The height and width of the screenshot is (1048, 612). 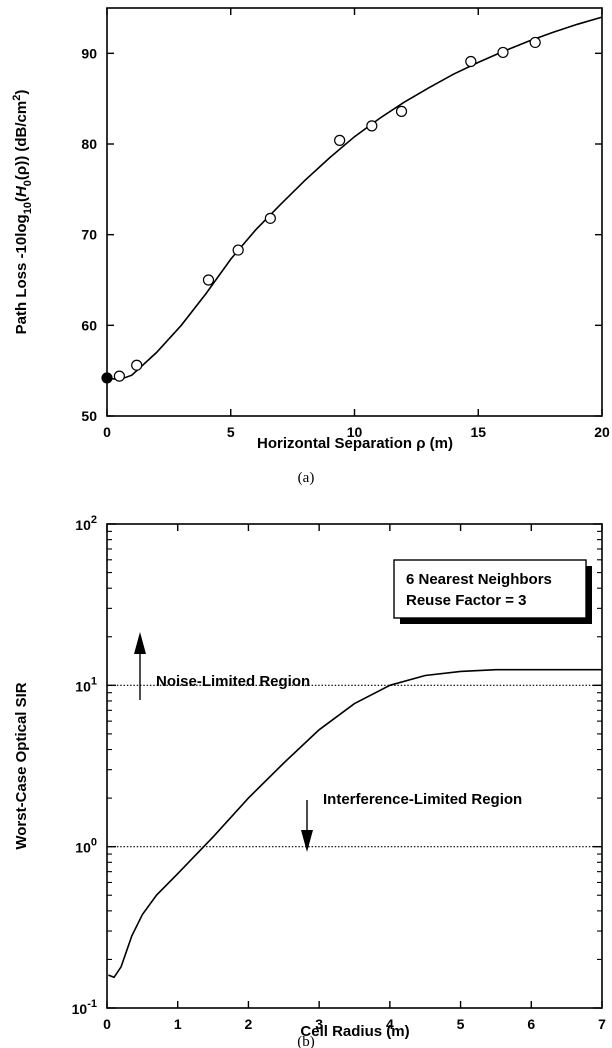 I want to click on x-tick-label: 7, so click(x=602, y=1024).